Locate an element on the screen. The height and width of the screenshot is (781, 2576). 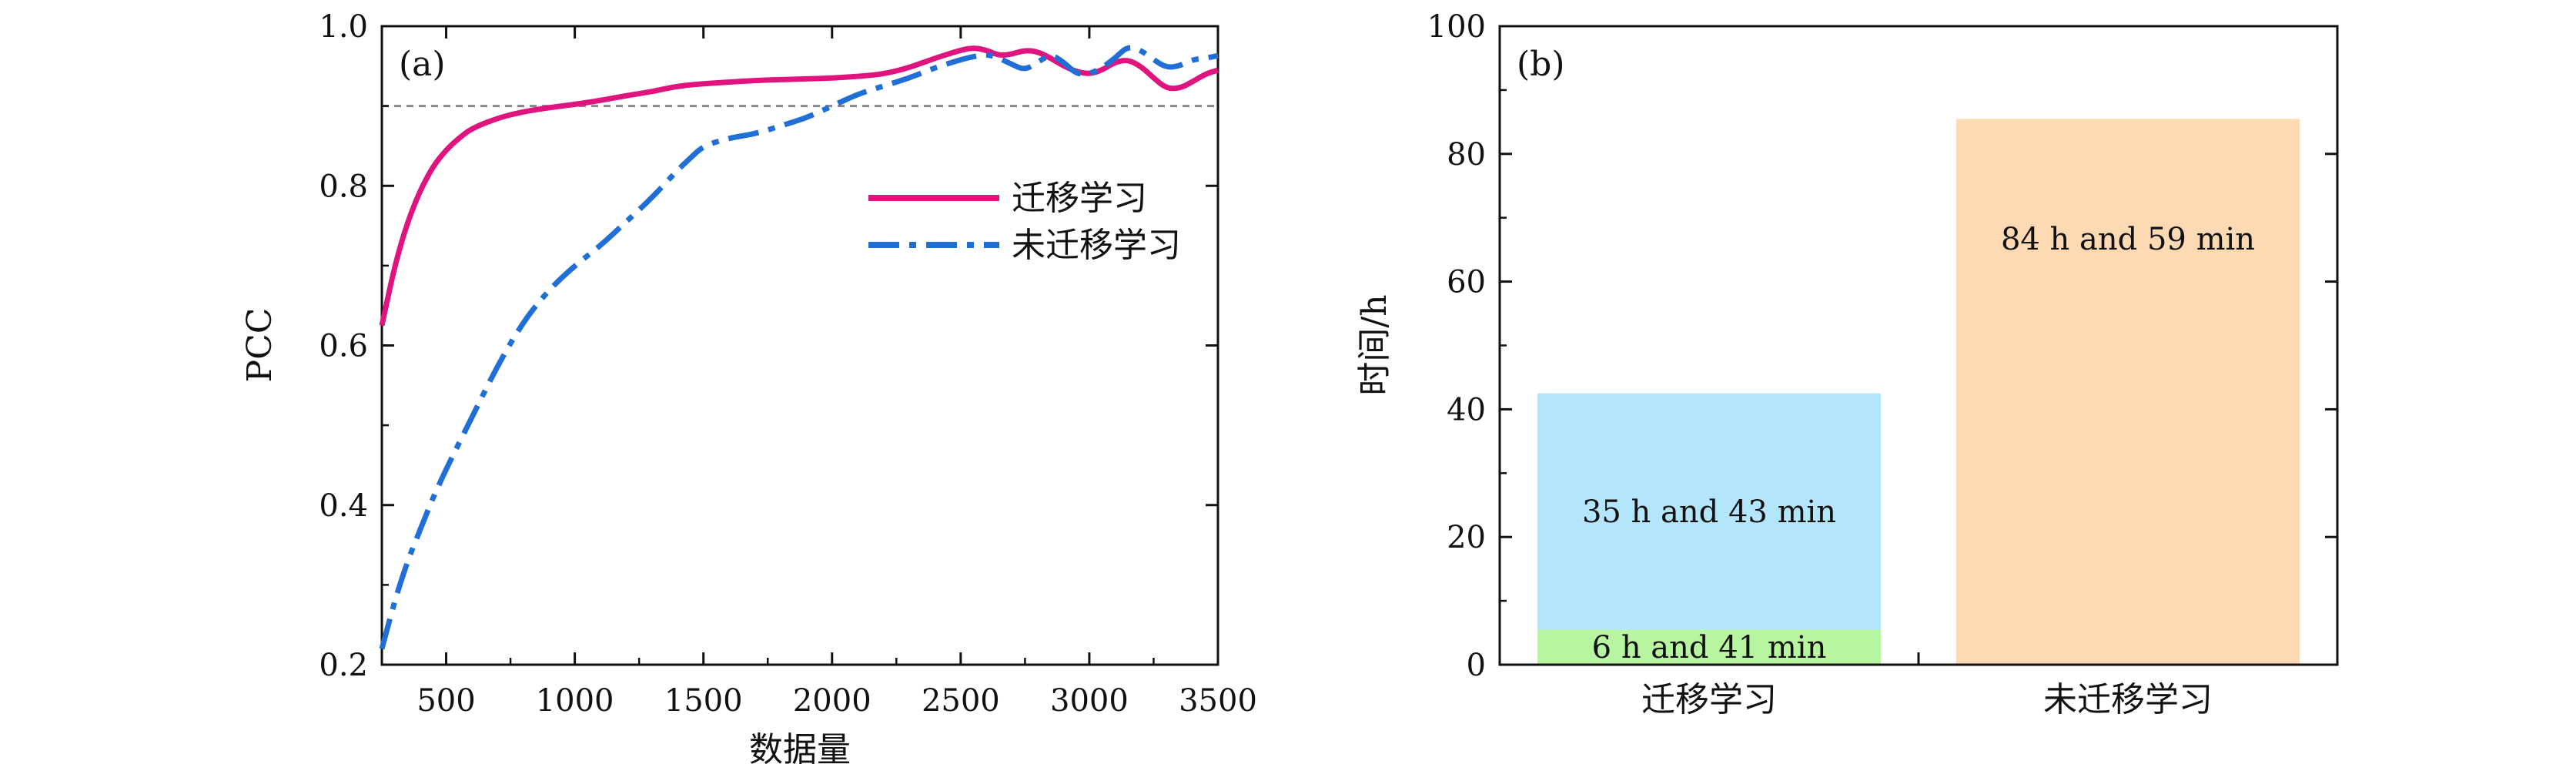
y-tick-label: 0 is located at coordinates (1476, 666).